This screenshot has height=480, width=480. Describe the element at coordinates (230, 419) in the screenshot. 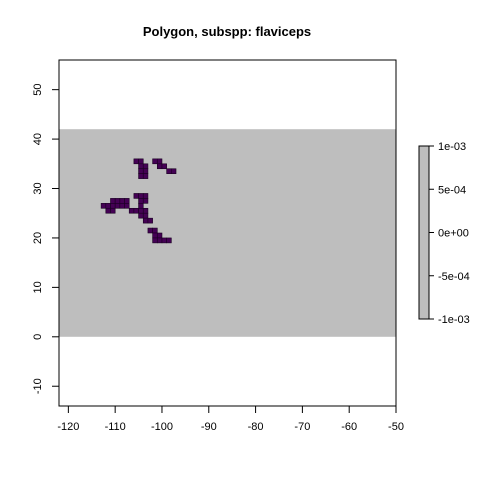

I see `x-axis: -120 -110 -100 -90 -80 -70 -60 -50` at that location.